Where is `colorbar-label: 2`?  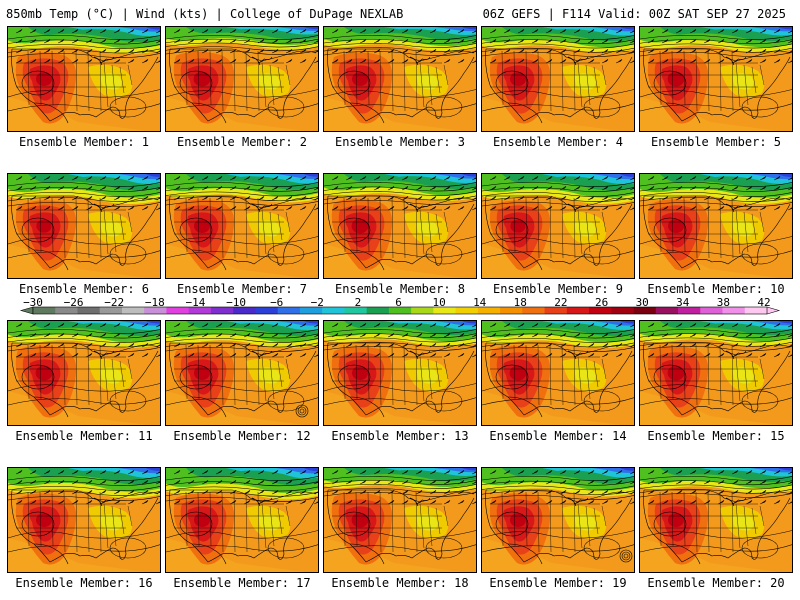 colorbar-label: 2 is located at coordinates (358, 302).